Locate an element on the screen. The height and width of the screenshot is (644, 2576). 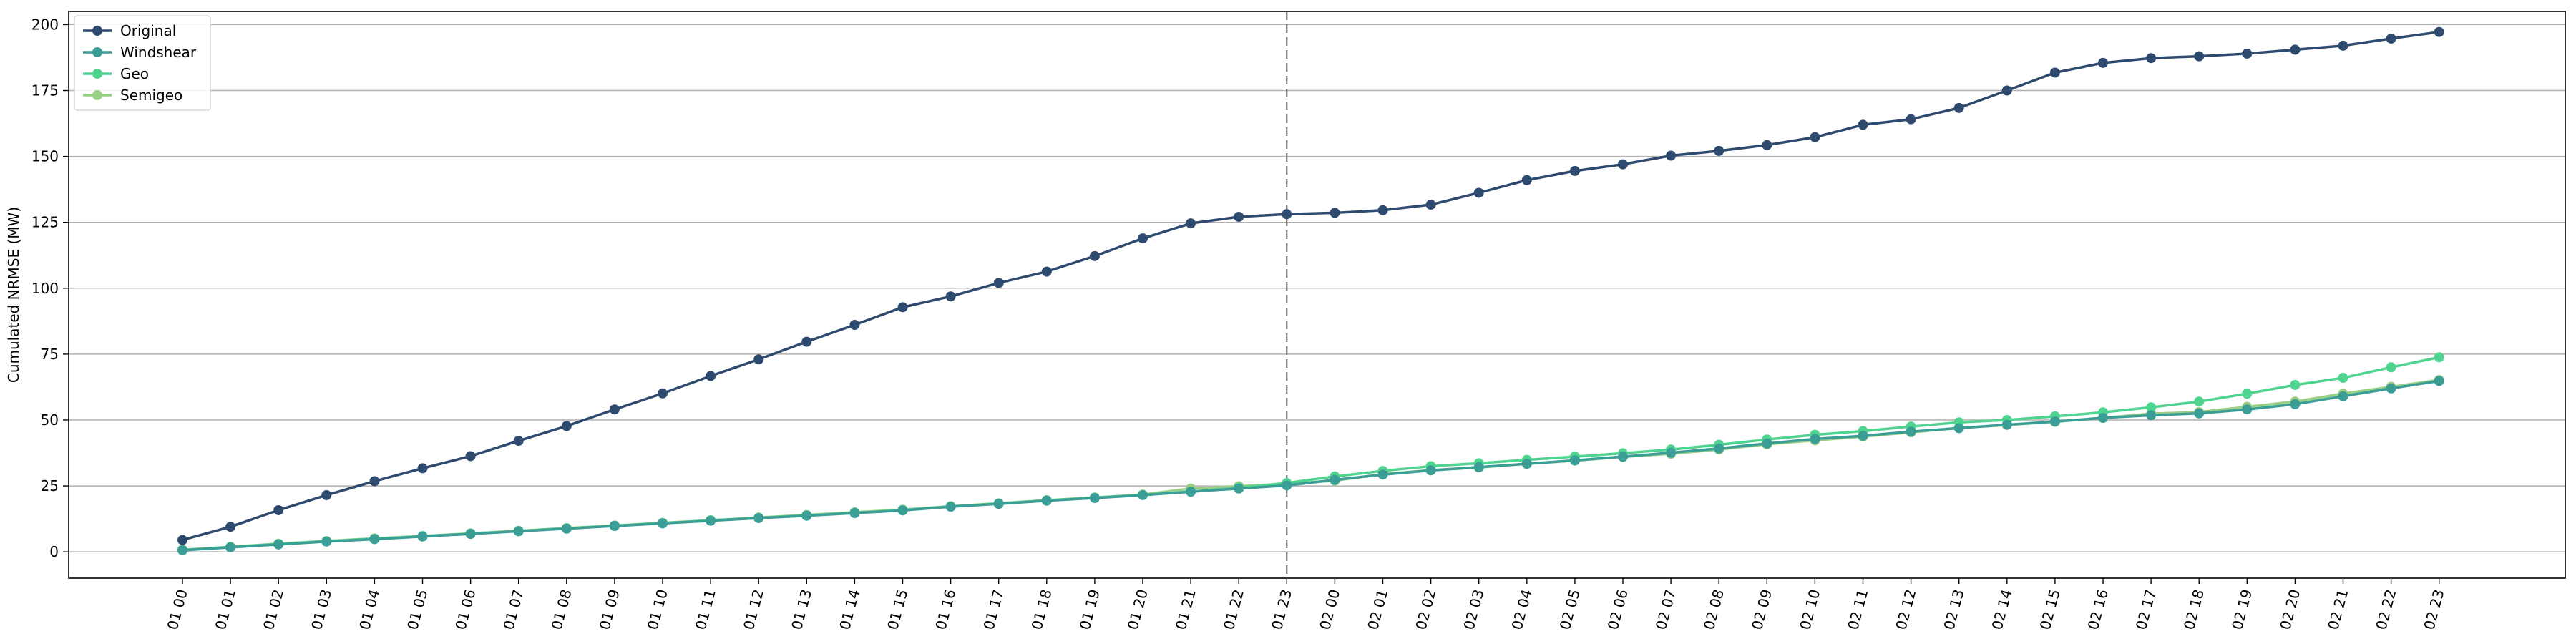
legend-label-geo: Geo is located at coordinates (134, 73).